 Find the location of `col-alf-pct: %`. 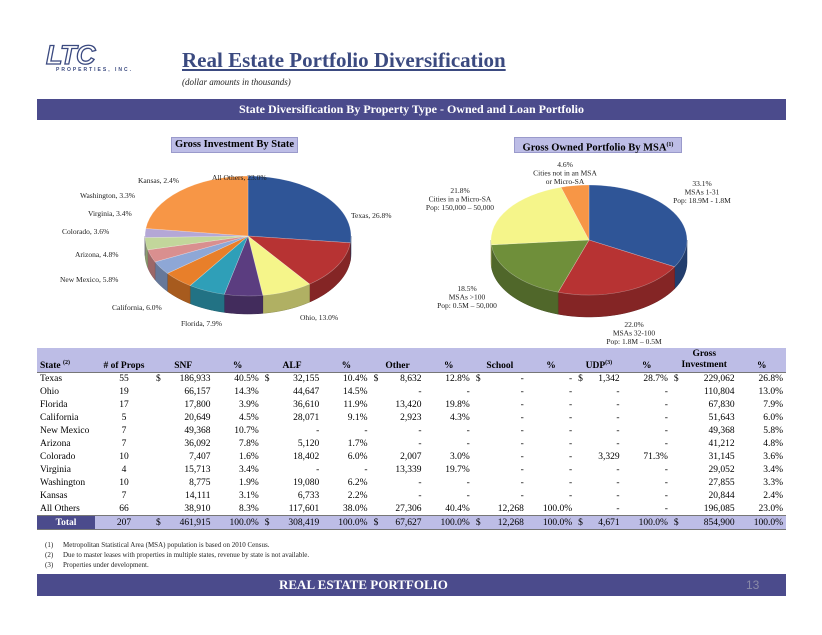

col-alf-pct: % is located at coordinates (346, 360).